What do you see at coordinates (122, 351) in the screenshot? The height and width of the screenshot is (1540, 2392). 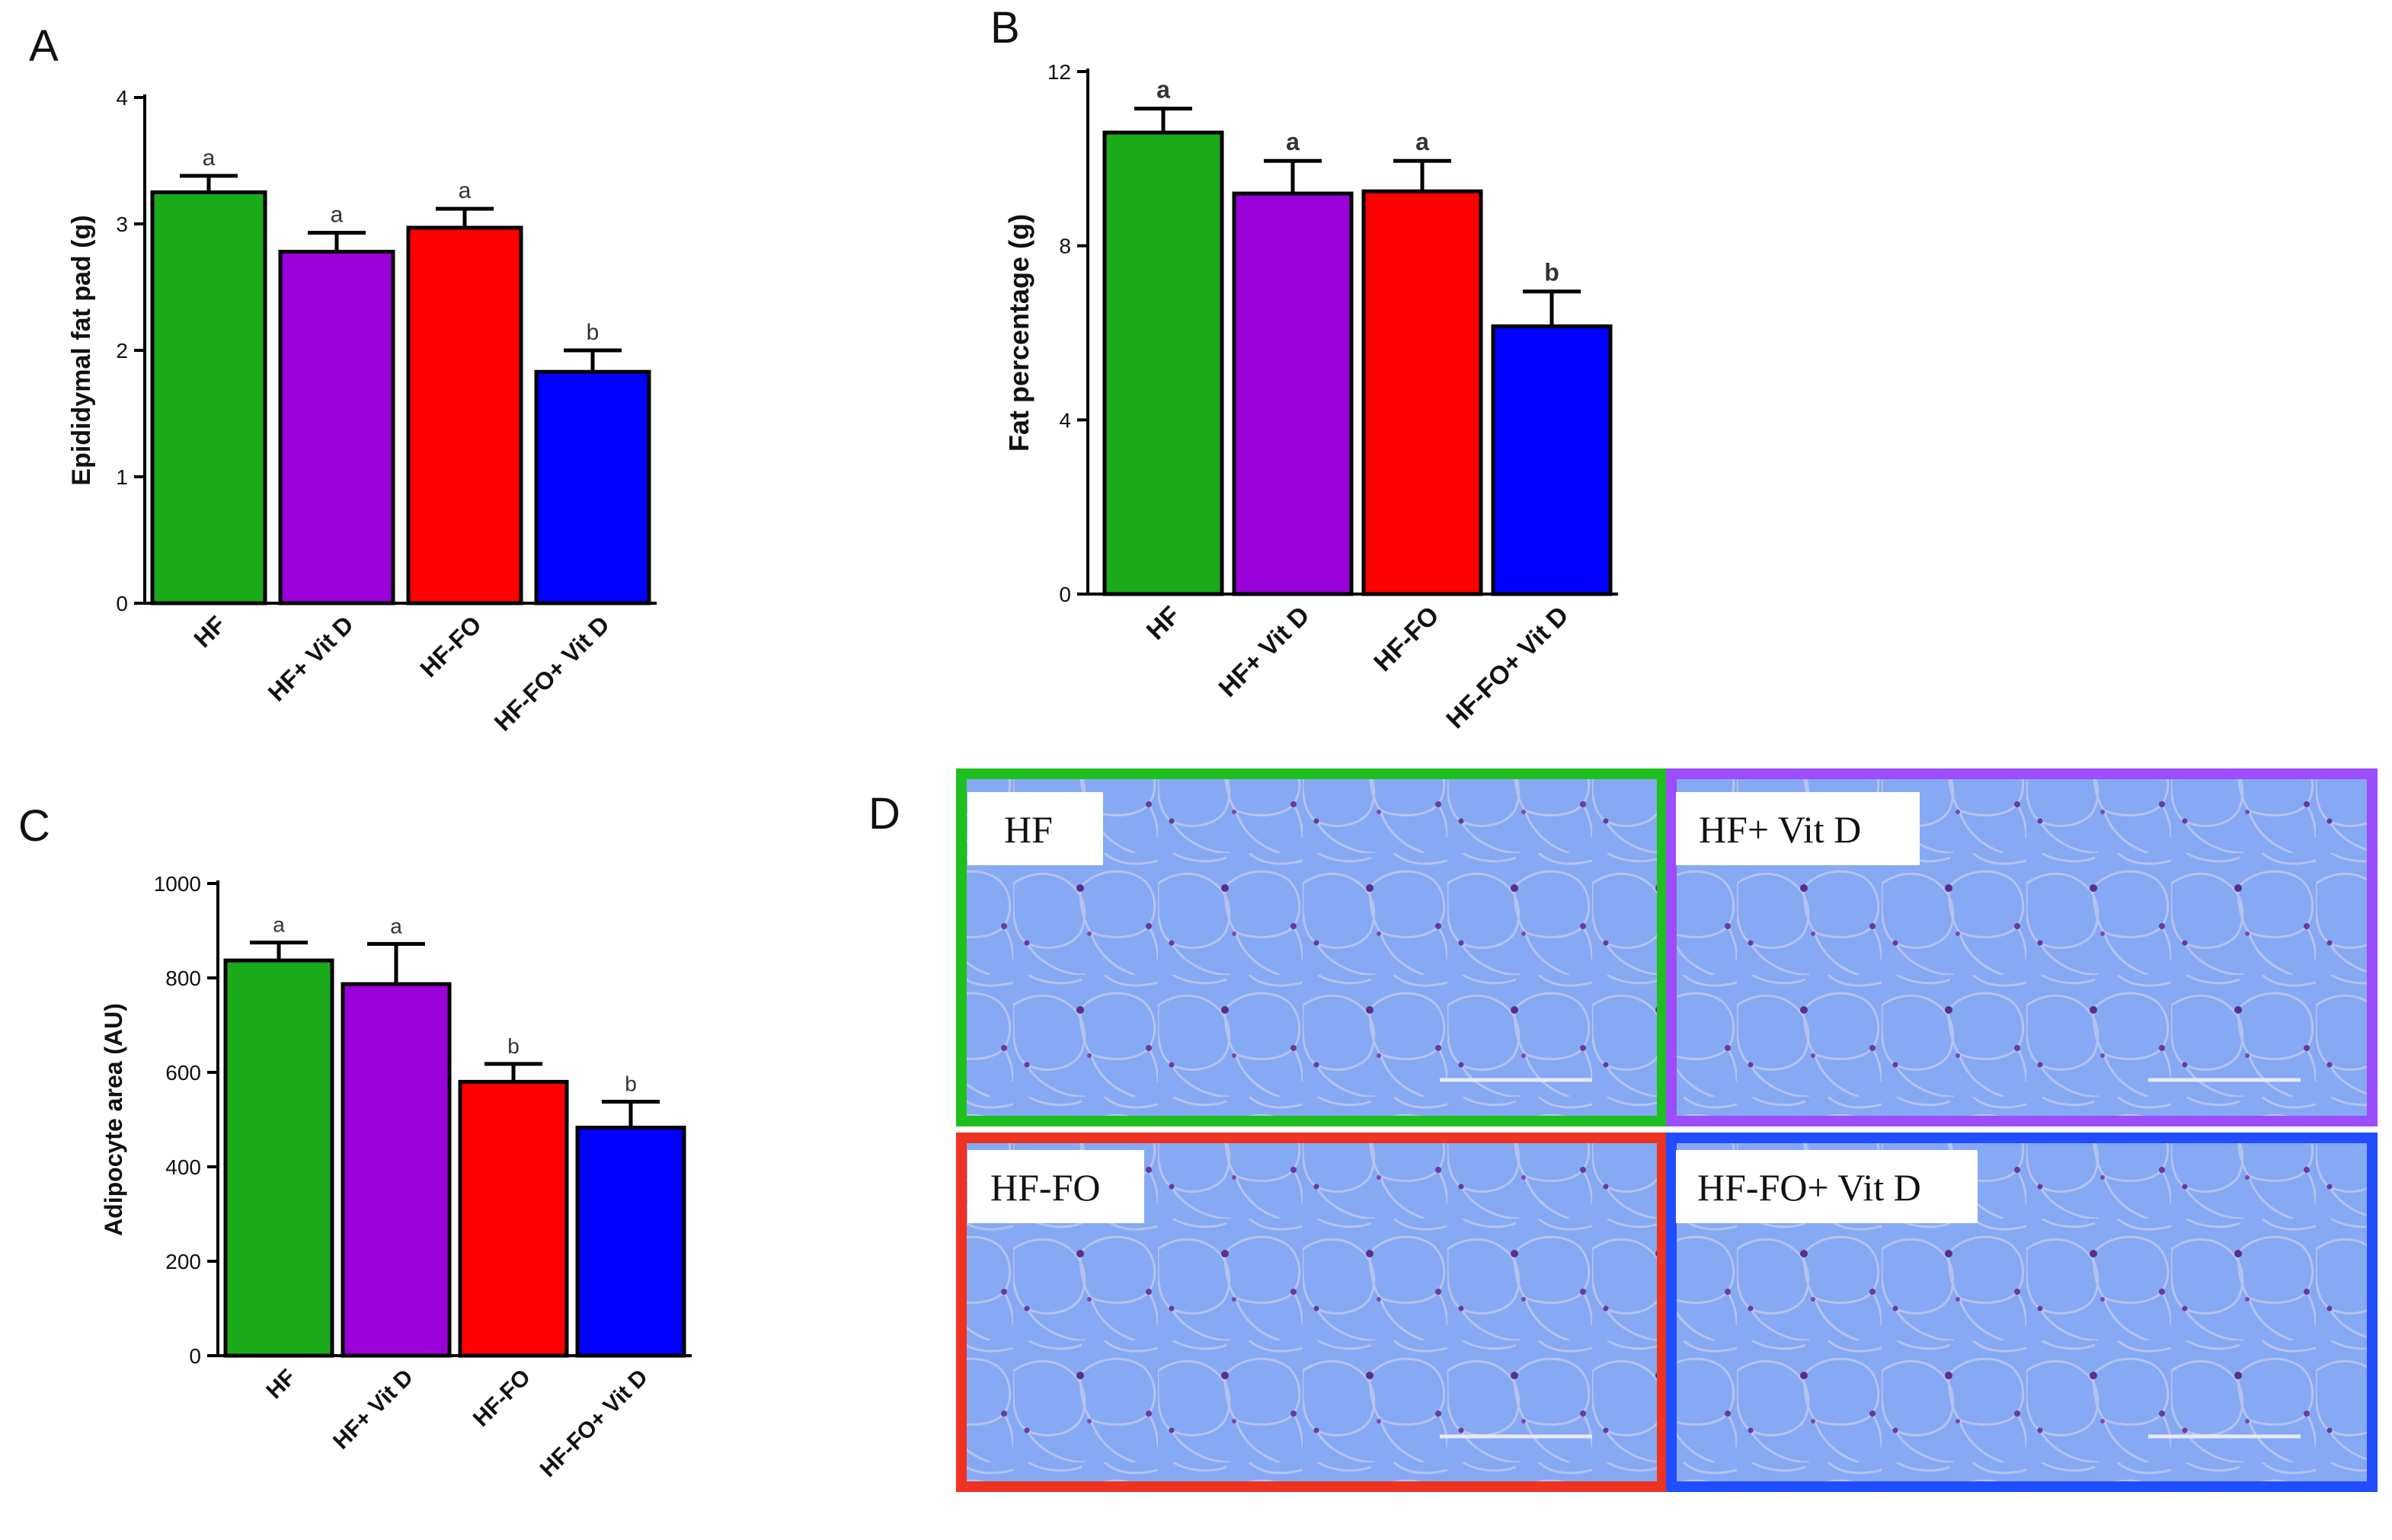 I see `y-tick-label: 2` at bounding box center [122, 351].